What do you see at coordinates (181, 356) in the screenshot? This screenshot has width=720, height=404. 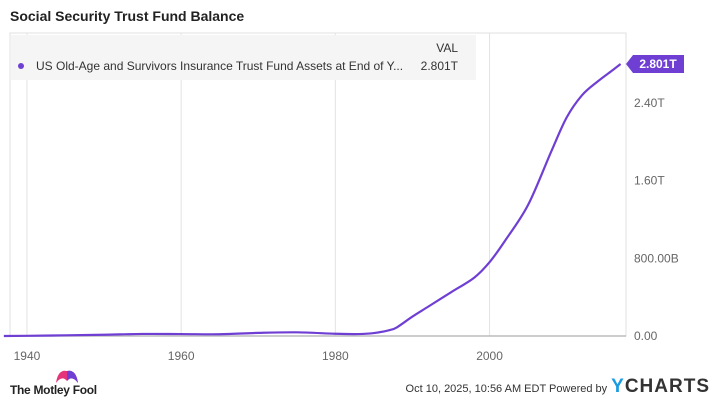 I see `x-tick-label: 1960` at bounding box center [181, 356].